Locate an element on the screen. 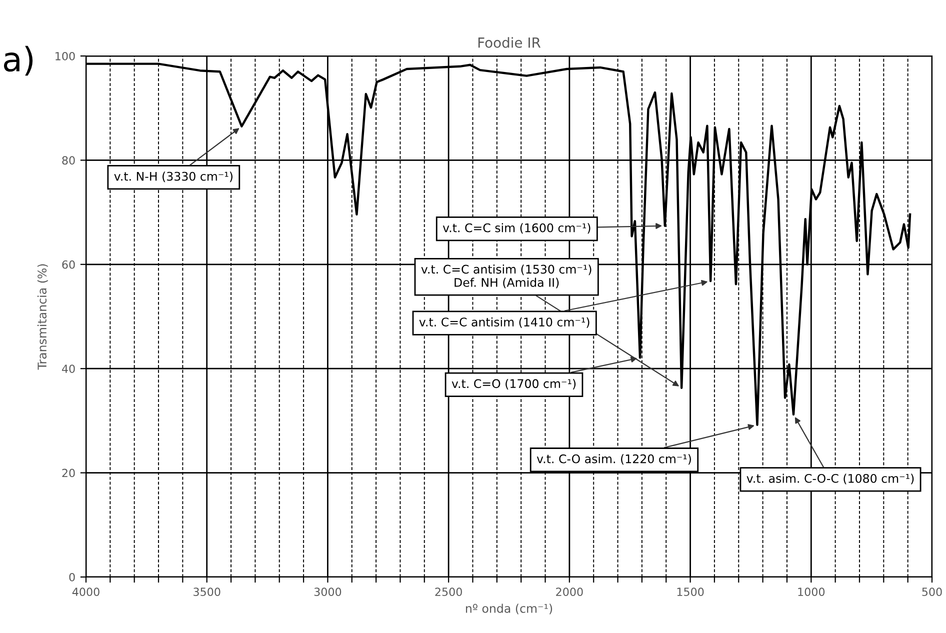 This screenshot has height=633, width=946. annotation: v.t. C=C sim (1600 cm⁻¹) is located at coordinates (516, 228).